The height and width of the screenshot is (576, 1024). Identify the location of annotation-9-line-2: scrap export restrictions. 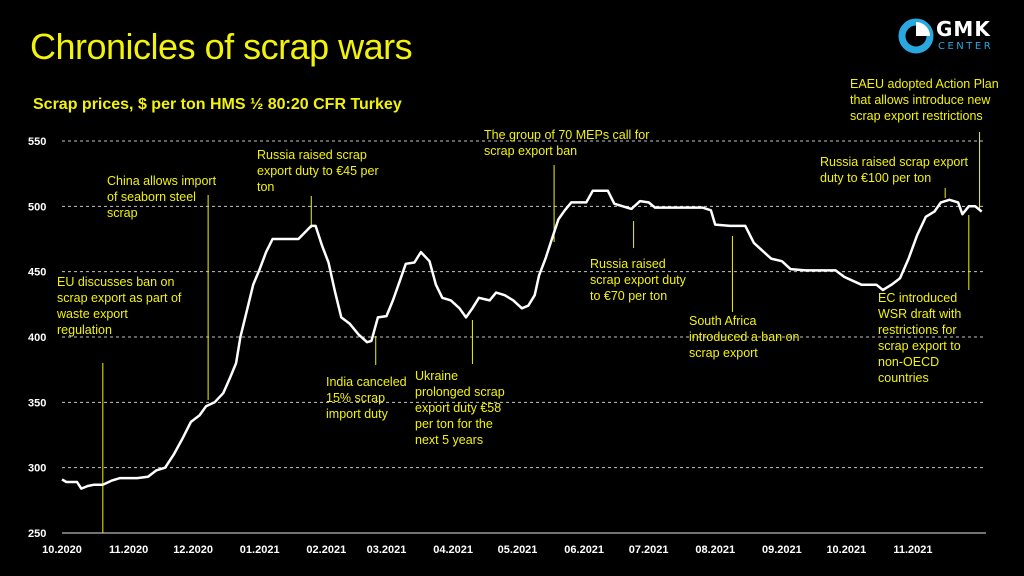
(916, 116).